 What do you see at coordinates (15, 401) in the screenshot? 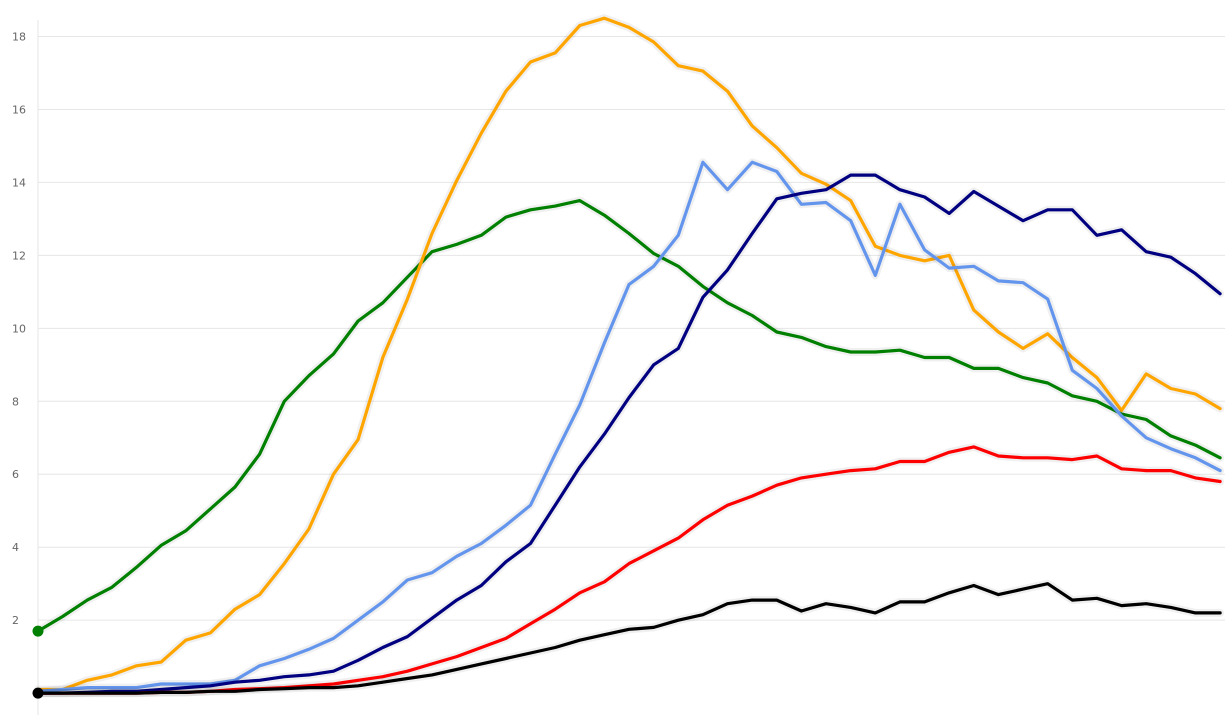
I see `y-tick-label-8: 8` at bounding box center [15, 401].